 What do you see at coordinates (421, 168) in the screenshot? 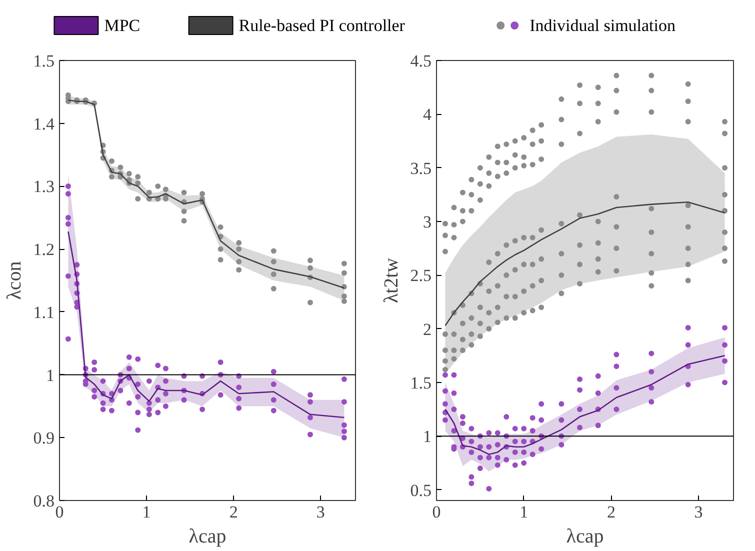
I see `y-tick-label: 3.5` at bounding box center [421, 168].